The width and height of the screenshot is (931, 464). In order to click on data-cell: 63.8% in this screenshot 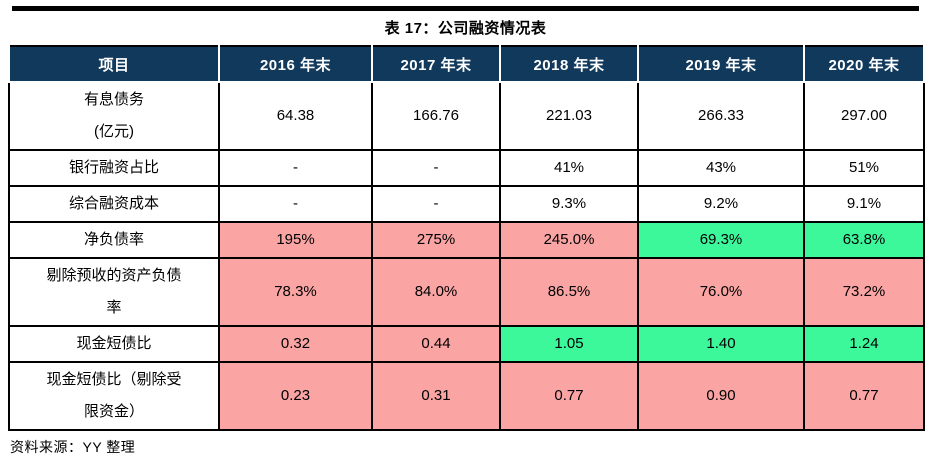, I will do `click(864, 240)`.